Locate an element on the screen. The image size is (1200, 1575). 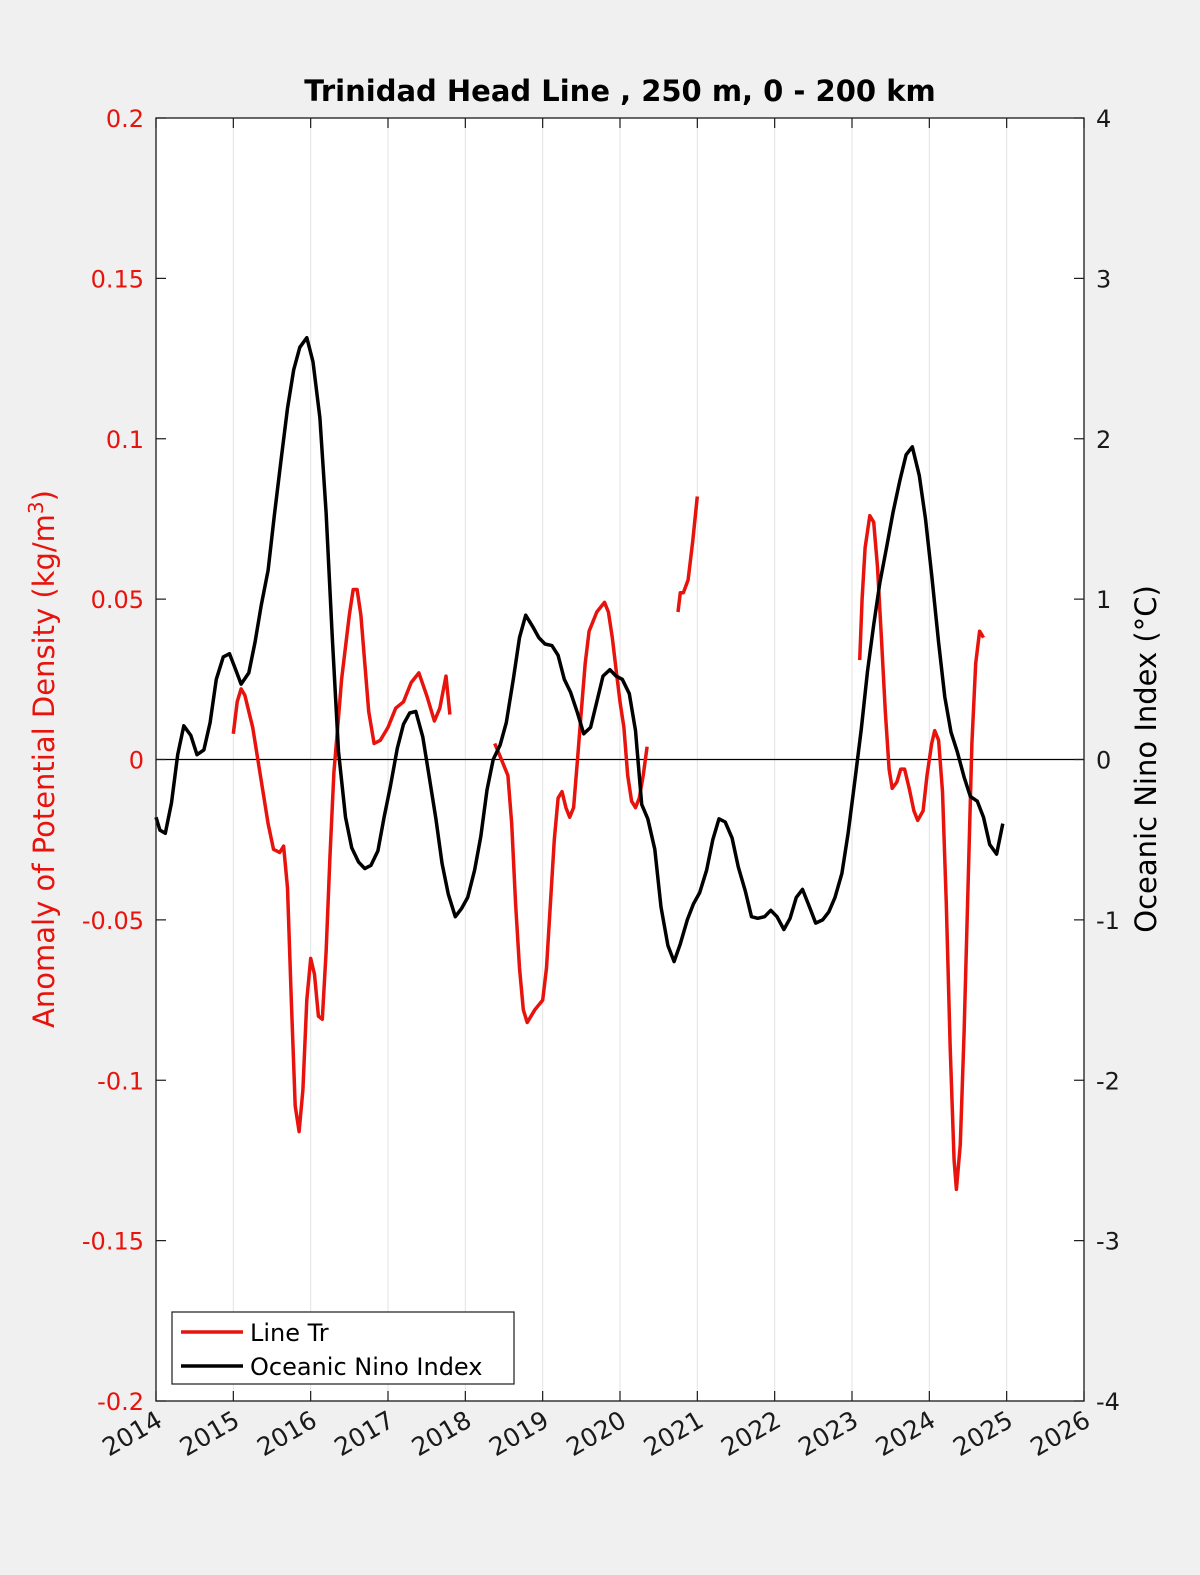
right-tick-label-1: 1 is located at coordinates (1103, 600).